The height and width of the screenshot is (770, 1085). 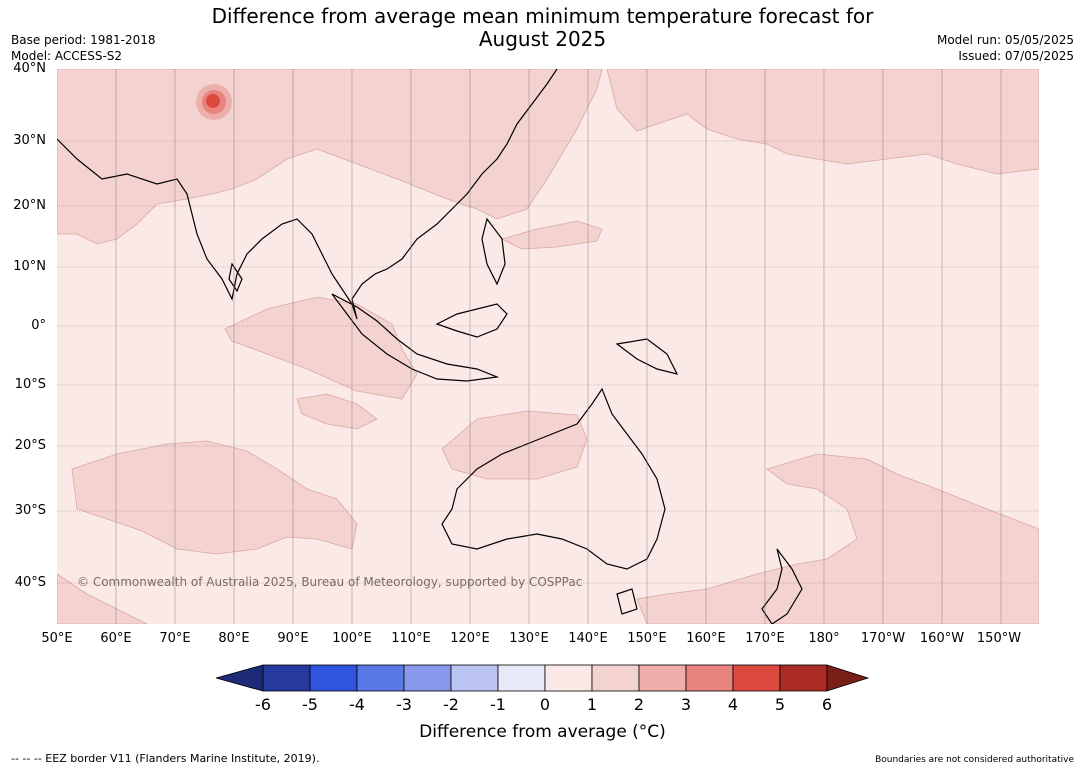 What do you see at coordinates (234, 638) in the screenshot?
I see `lon-label-80e: 80°E` at bounding box center [234, 638].